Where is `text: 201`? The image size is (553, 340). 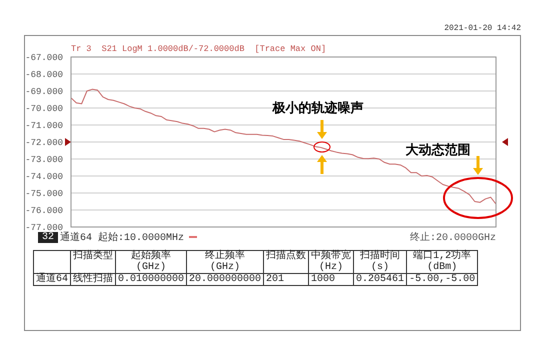 text: 201 is located at coordinates (286, 280).